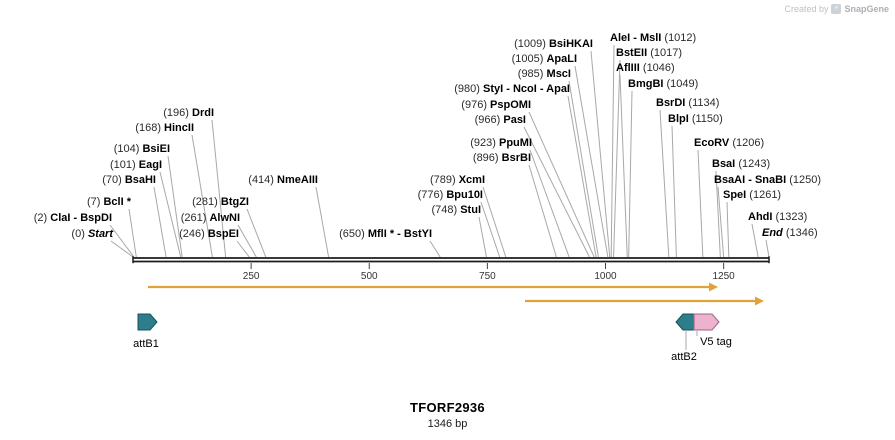 The image size is (895, 440). Describe the element at coordinates (570, 44) in the screenshot. I see `site-enzyme-name: BsiHKAI` at that location.